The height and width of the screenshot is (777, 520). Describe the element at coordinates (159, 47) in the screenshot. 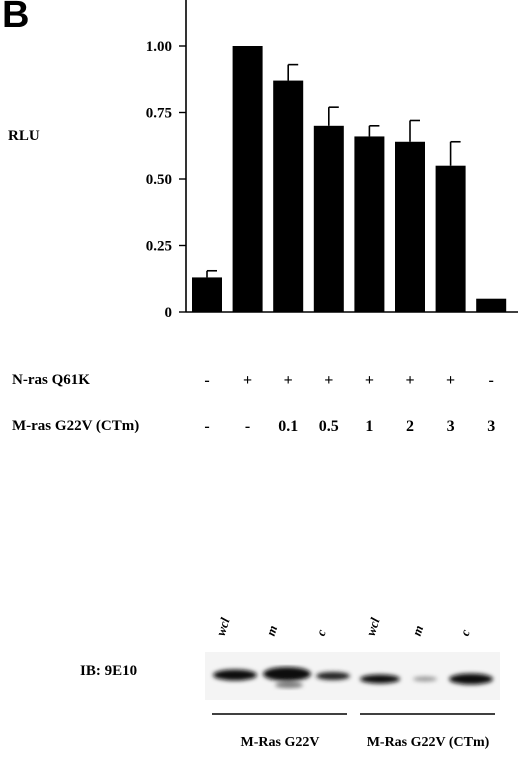

I see `y-tick-label: 1.00` at that location.